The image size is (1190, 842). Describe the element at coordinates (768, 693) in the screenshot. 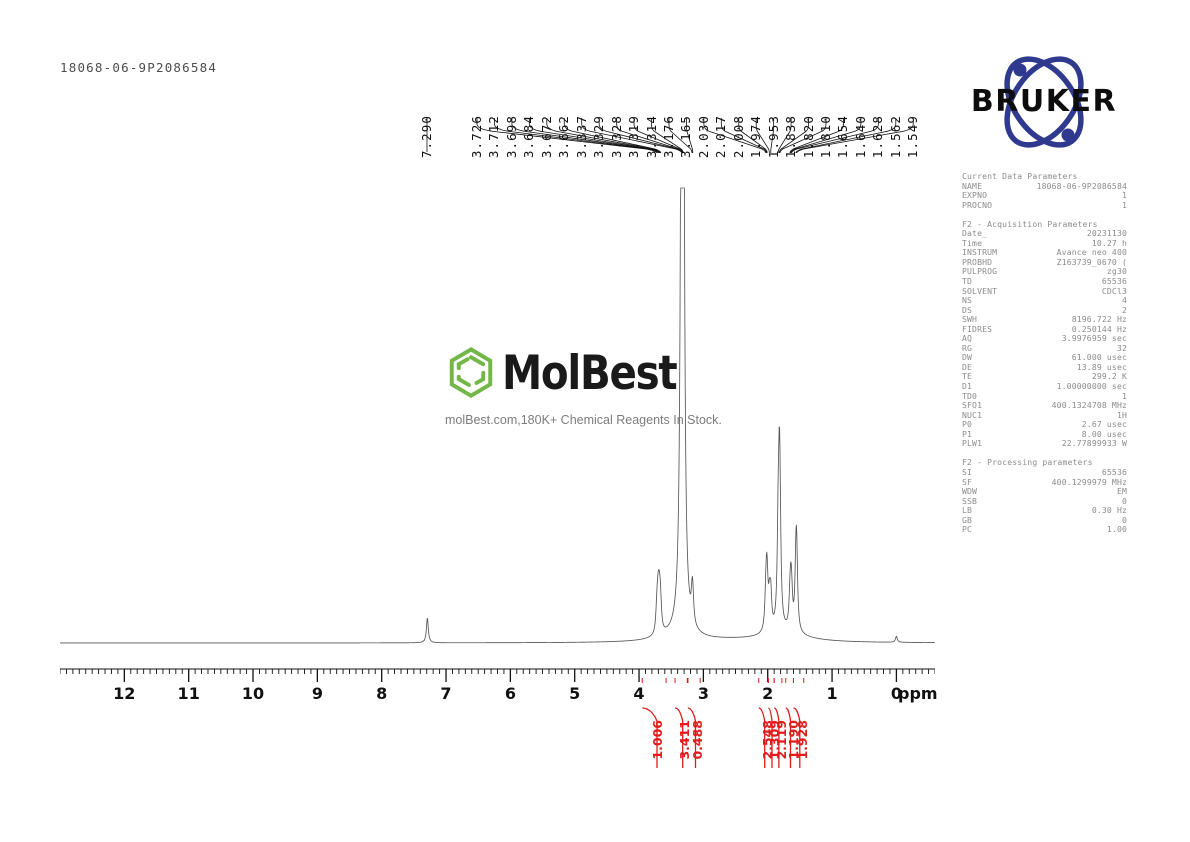

I see `axis-tick-label: 2` at that location.